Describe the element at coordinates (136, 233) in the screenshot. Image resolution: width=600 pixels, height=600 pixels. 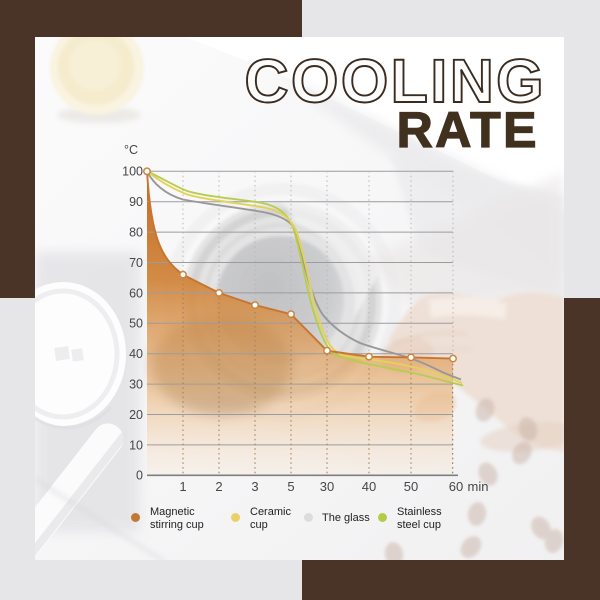
I see `svg-text: 80` at that location.